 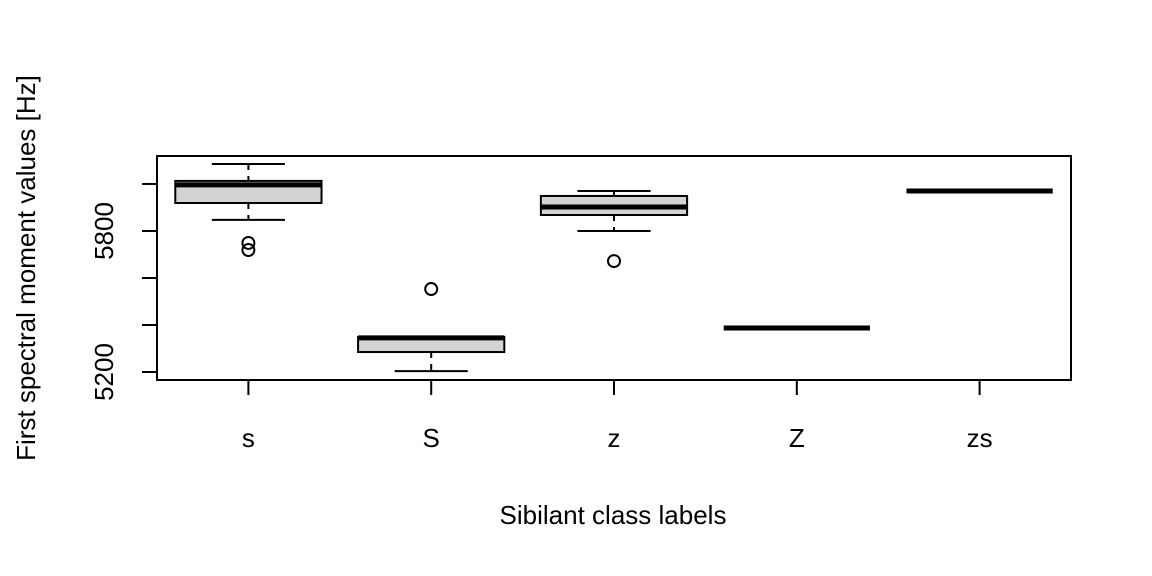 What do you see at coordinates (431, 438) in the screenshot?
I see `x-tick-label: S` at bounding box center [431, 438].